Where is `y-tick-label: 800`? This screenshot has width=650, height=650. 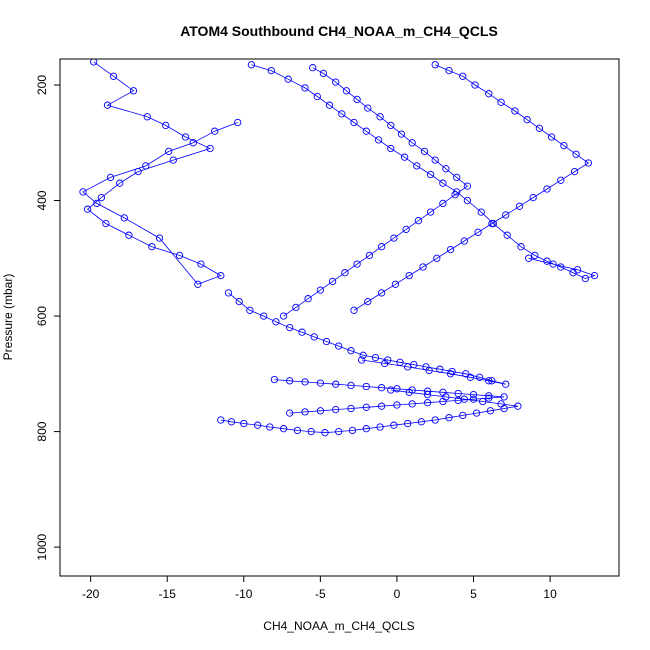
y-tick-label: 800 is located at coordinates (42, 431).